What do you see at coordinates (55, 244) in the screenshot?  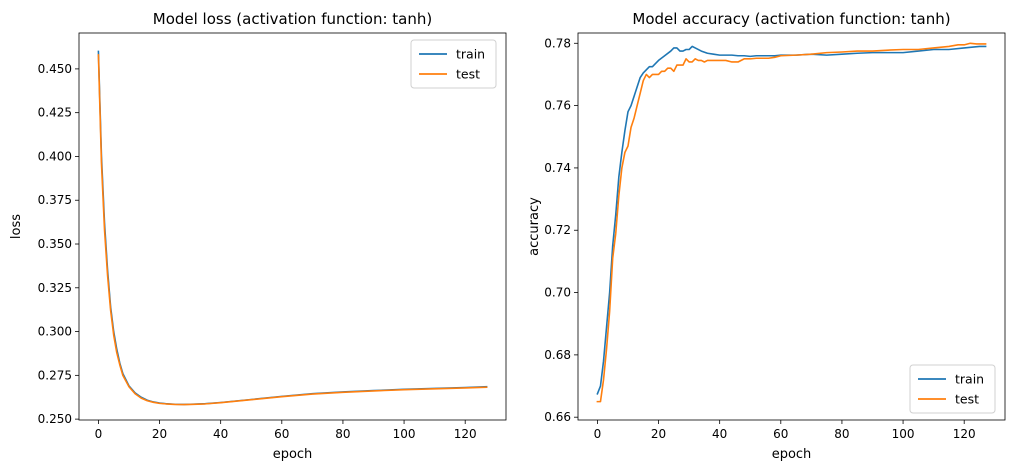 I see `y-tick-label: 0.350` at bounding box center [55, 244].